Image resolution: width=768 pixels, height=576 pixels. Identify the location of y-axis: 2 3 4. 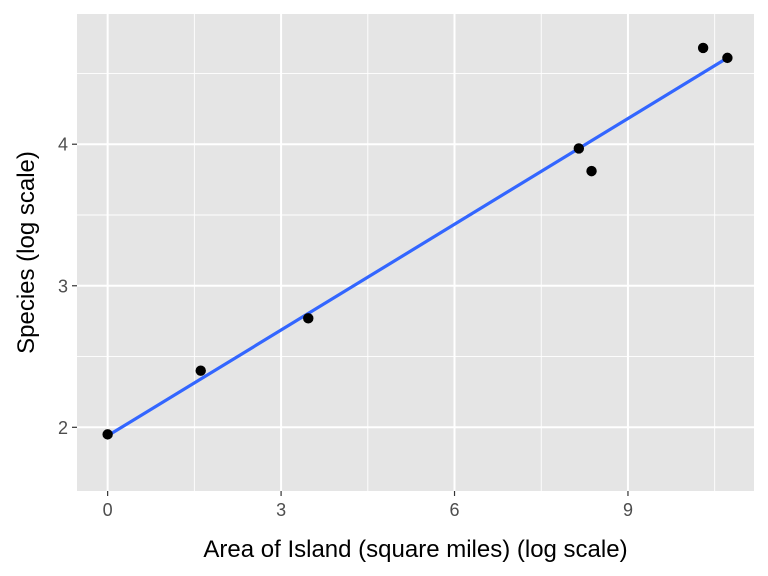
(67, 286).